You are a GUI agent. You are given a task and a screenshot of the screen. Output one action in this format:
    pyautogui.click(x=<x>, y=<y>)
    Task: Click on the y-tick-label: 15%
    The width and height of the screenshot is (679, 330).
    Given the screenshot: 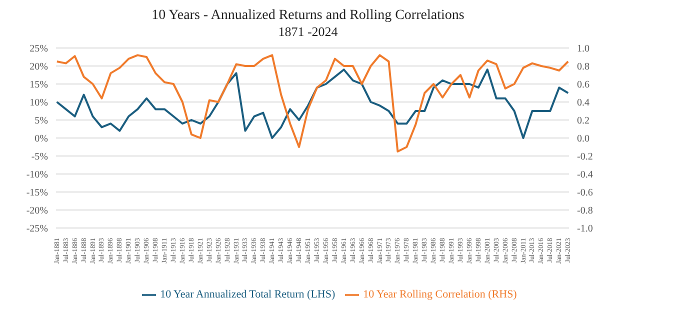 What is the action you would take?
    pyautogui.click(x=39, y=85)
    